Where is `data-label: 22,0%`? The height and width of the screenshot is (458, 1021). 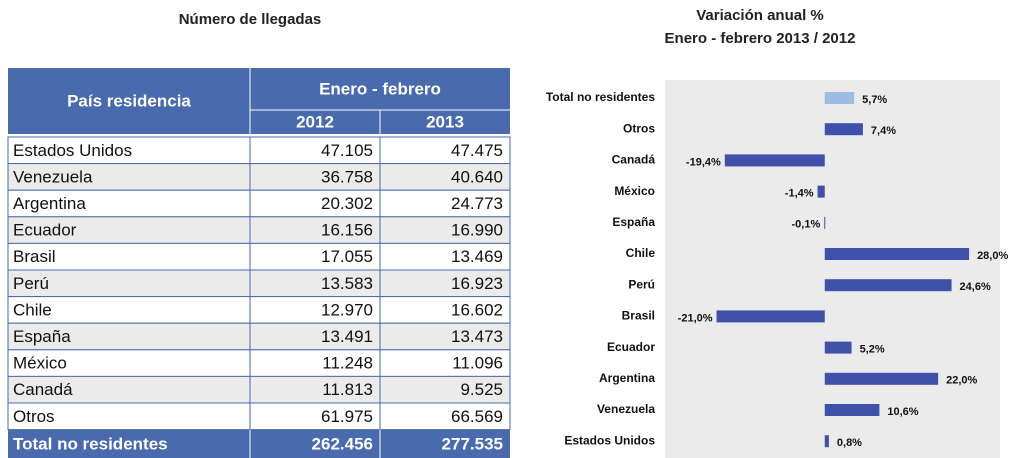 data-label: 22,0% is located at coordinates (961, 381).